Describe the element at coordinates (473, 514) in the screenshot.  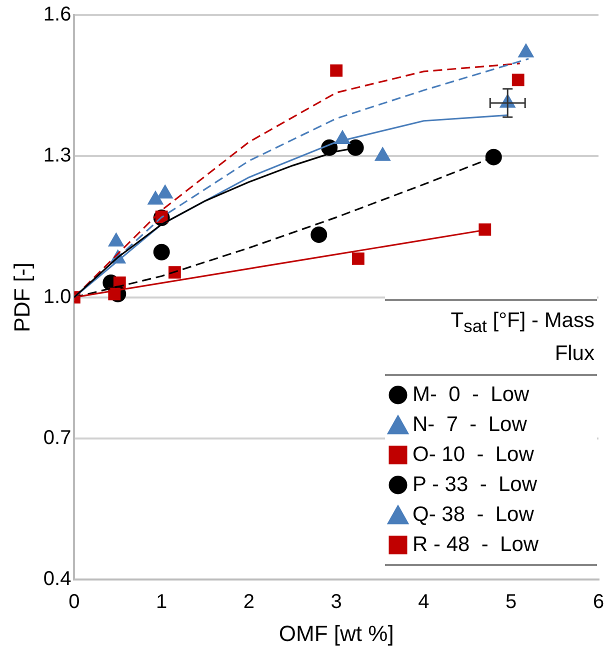
I see `legend-label: Q- 38 - Low` at that location.